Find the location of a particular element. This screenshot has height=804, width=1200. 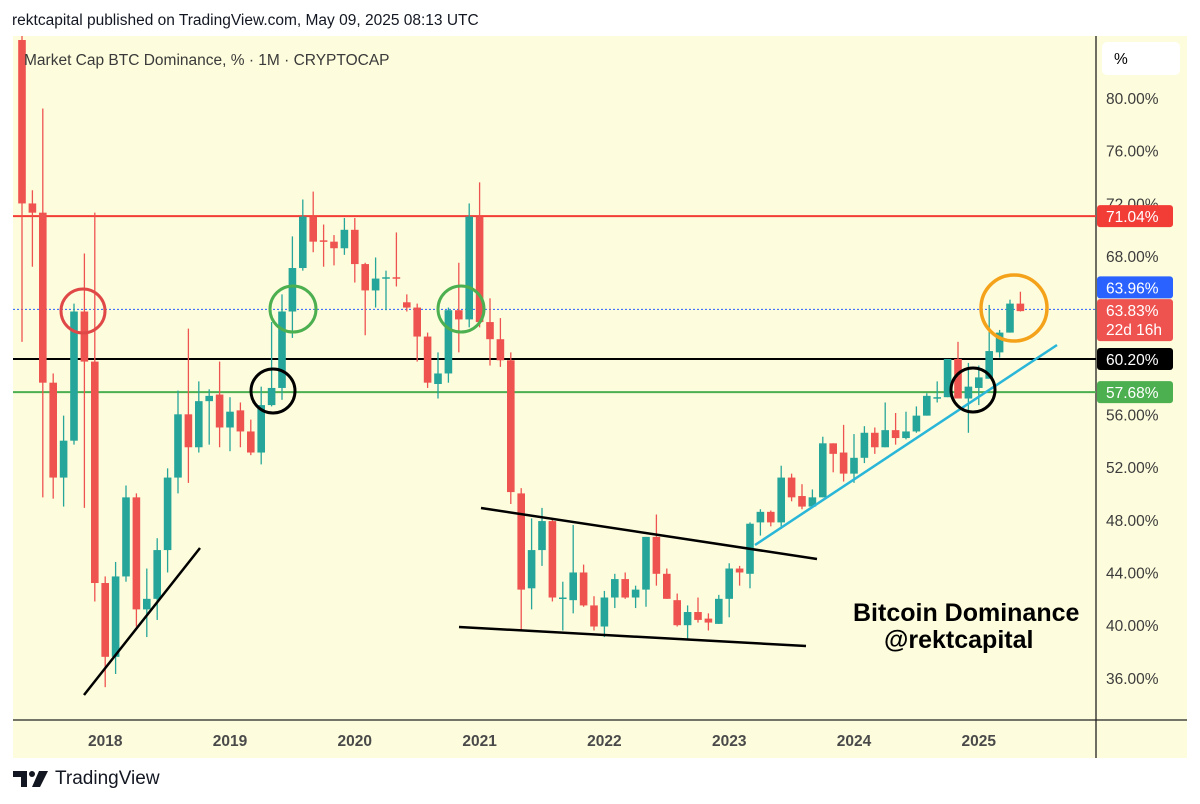

uptrend-line is located at coordinates (906, 445).